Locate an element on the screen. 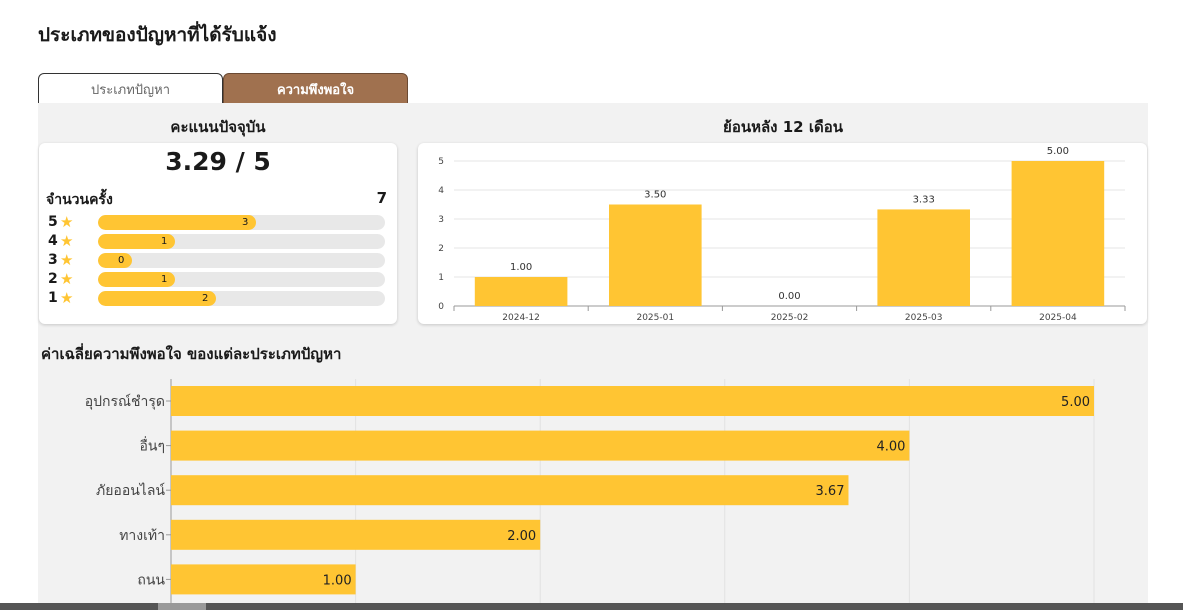 The width and height of the screenshot is (1183, 610). history-value-label: 3.50 is located at coordinates (655, 195).